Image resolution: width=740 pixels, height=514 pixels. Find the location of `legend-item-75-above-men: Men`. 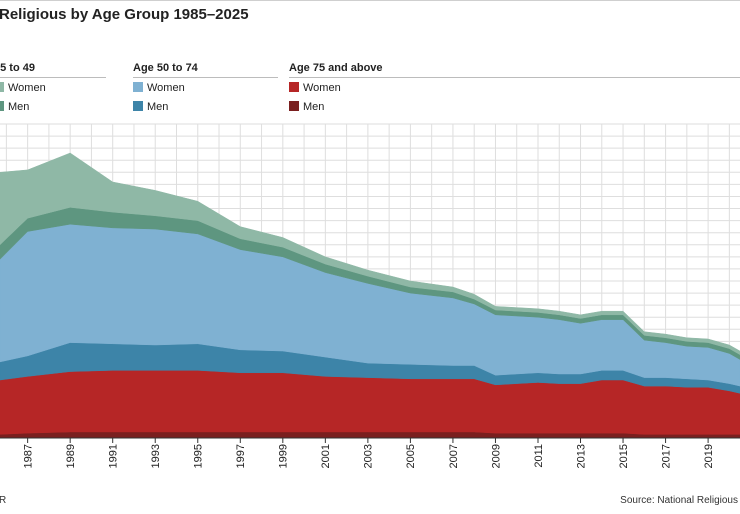

legend-item-75-above-men: Men is located at coordinates (514, 107).